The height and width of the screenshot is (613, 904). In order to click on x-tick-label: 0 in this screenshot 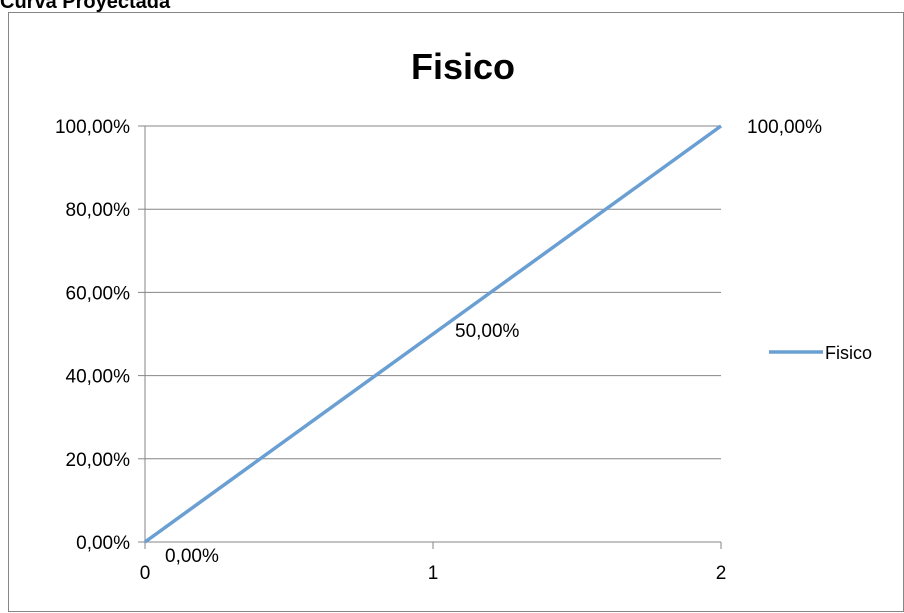, I will do `click(145, 573)`.